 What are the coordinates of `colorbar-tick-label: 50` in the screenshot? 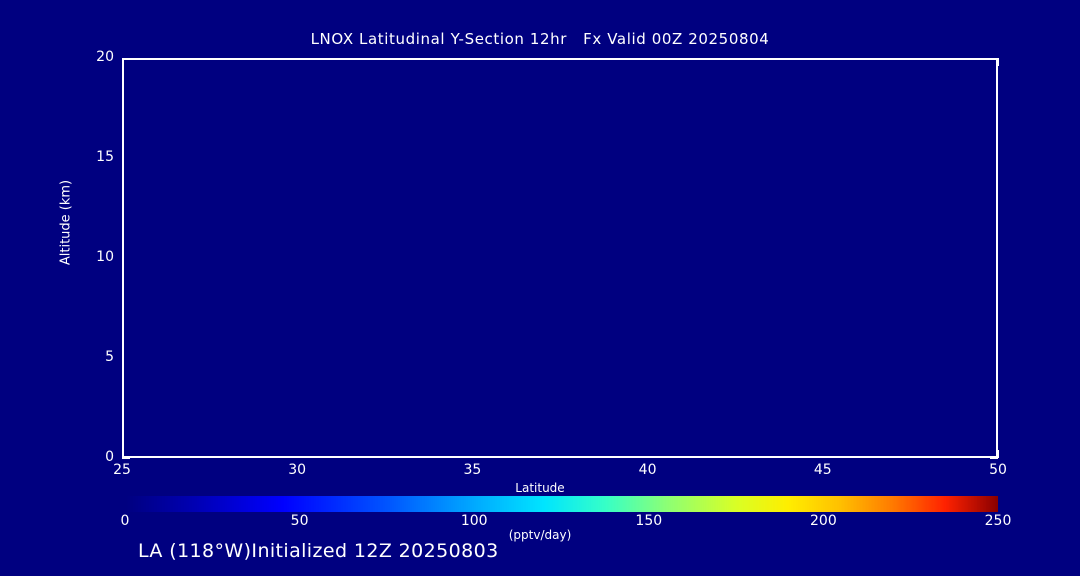 It's located at (299, 521).